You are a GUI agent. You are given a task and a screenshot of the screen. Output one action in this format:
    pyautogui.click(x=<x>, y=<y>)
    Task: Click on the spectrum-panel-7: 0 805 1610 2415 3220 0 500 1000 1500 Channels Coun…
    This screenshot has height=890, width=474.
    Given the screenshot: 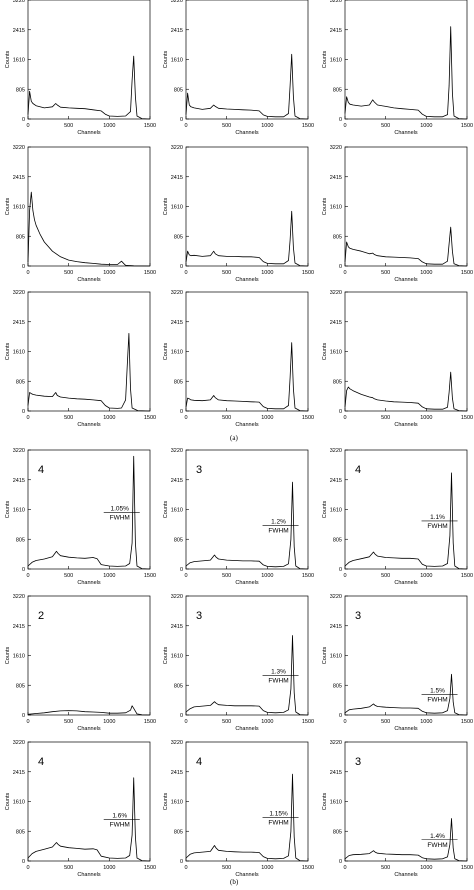 What is the action you would take?
    pyautogui.click(x=80, y=359)
    